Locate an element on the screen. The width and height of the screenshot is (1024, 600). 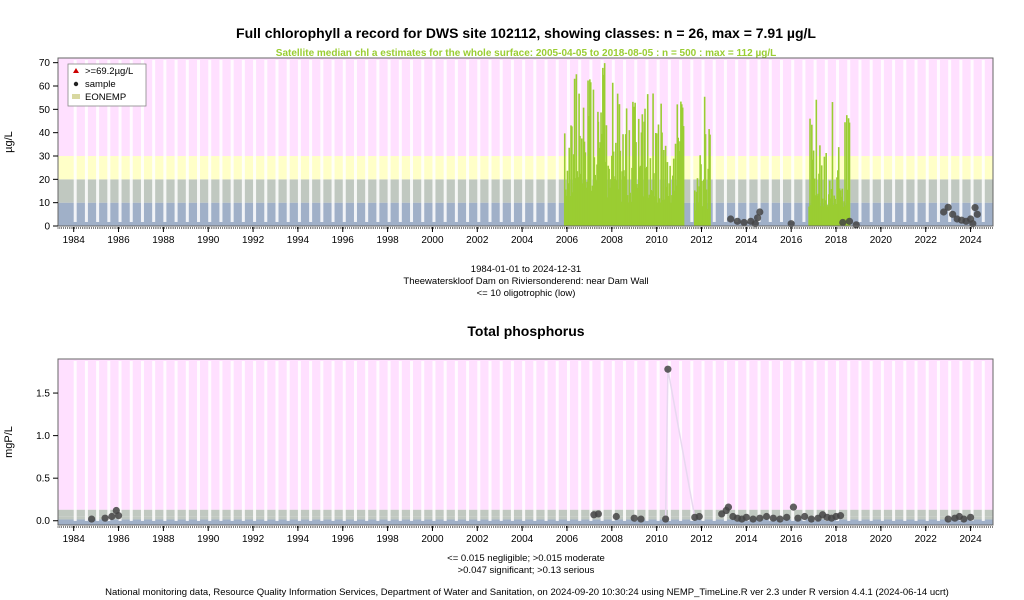
x-tick-label: 2012 is located at coordinates (701, 539).